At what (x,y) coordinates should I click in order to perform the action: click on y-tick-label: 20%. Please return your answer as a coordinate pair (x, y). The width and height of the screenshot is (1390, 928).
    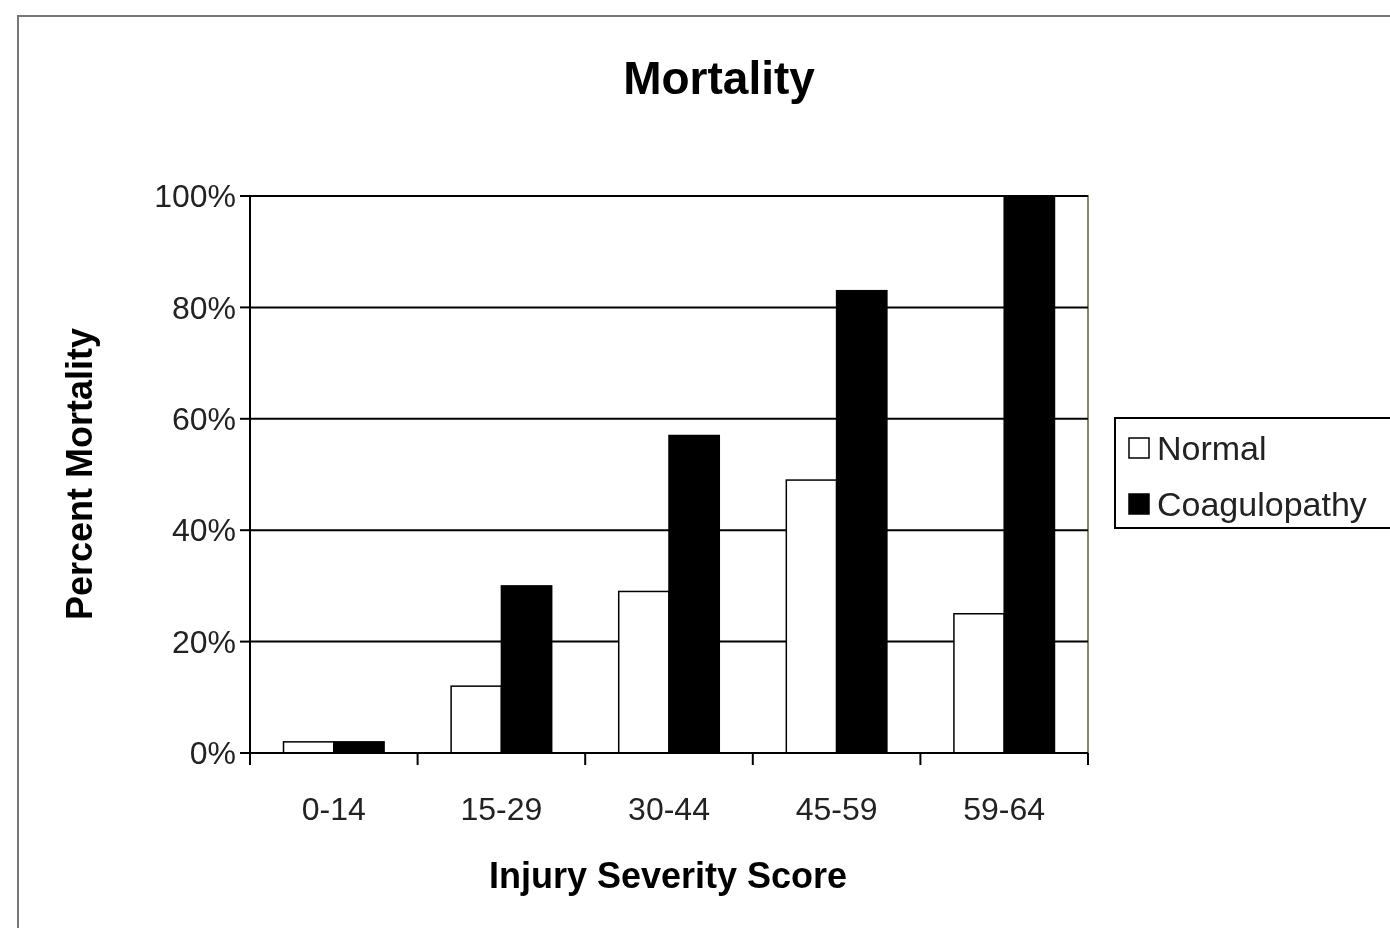
    Looking at the image, I should click on (203, 641).